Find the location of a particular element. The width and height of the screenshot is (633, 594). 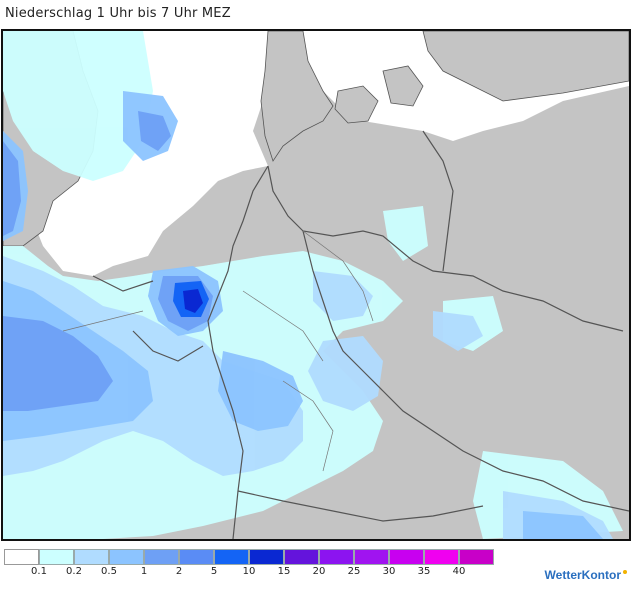

map-title: Niederschlag 1 Uhr bis 7 Uhr MEZ is located at coordinates (118, 13).